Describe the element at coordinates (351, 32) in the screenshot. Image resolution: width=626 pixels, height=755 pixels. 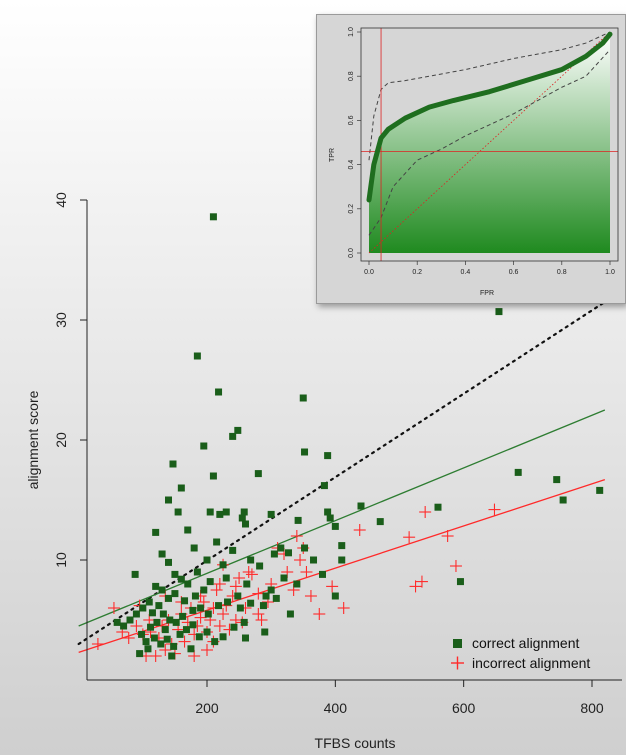
I see `roc-y-tick-label: 1.0` at that location.